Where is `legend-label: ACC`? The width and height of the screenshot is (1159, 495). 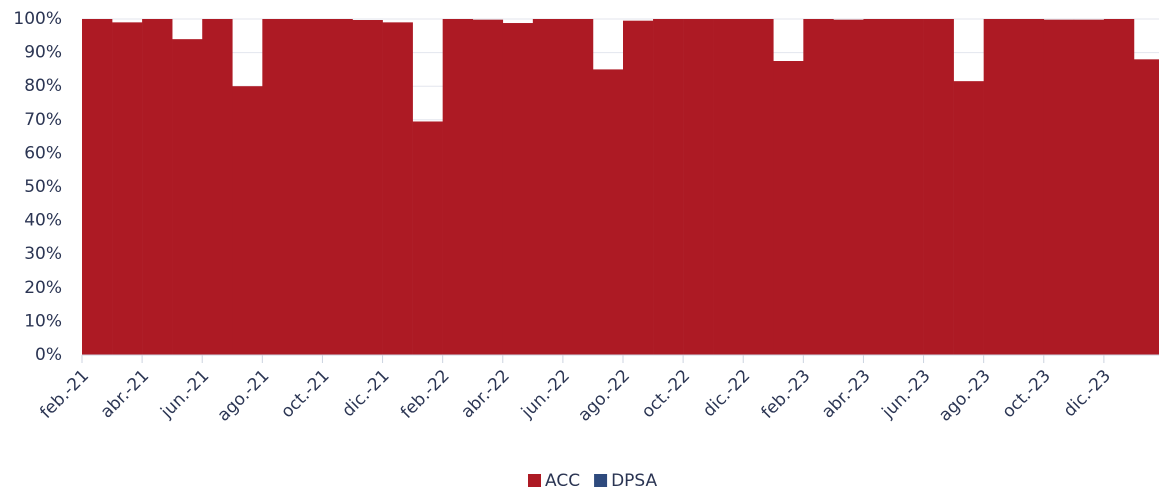 legend-label: ACC is located at coordinates (562, 481).